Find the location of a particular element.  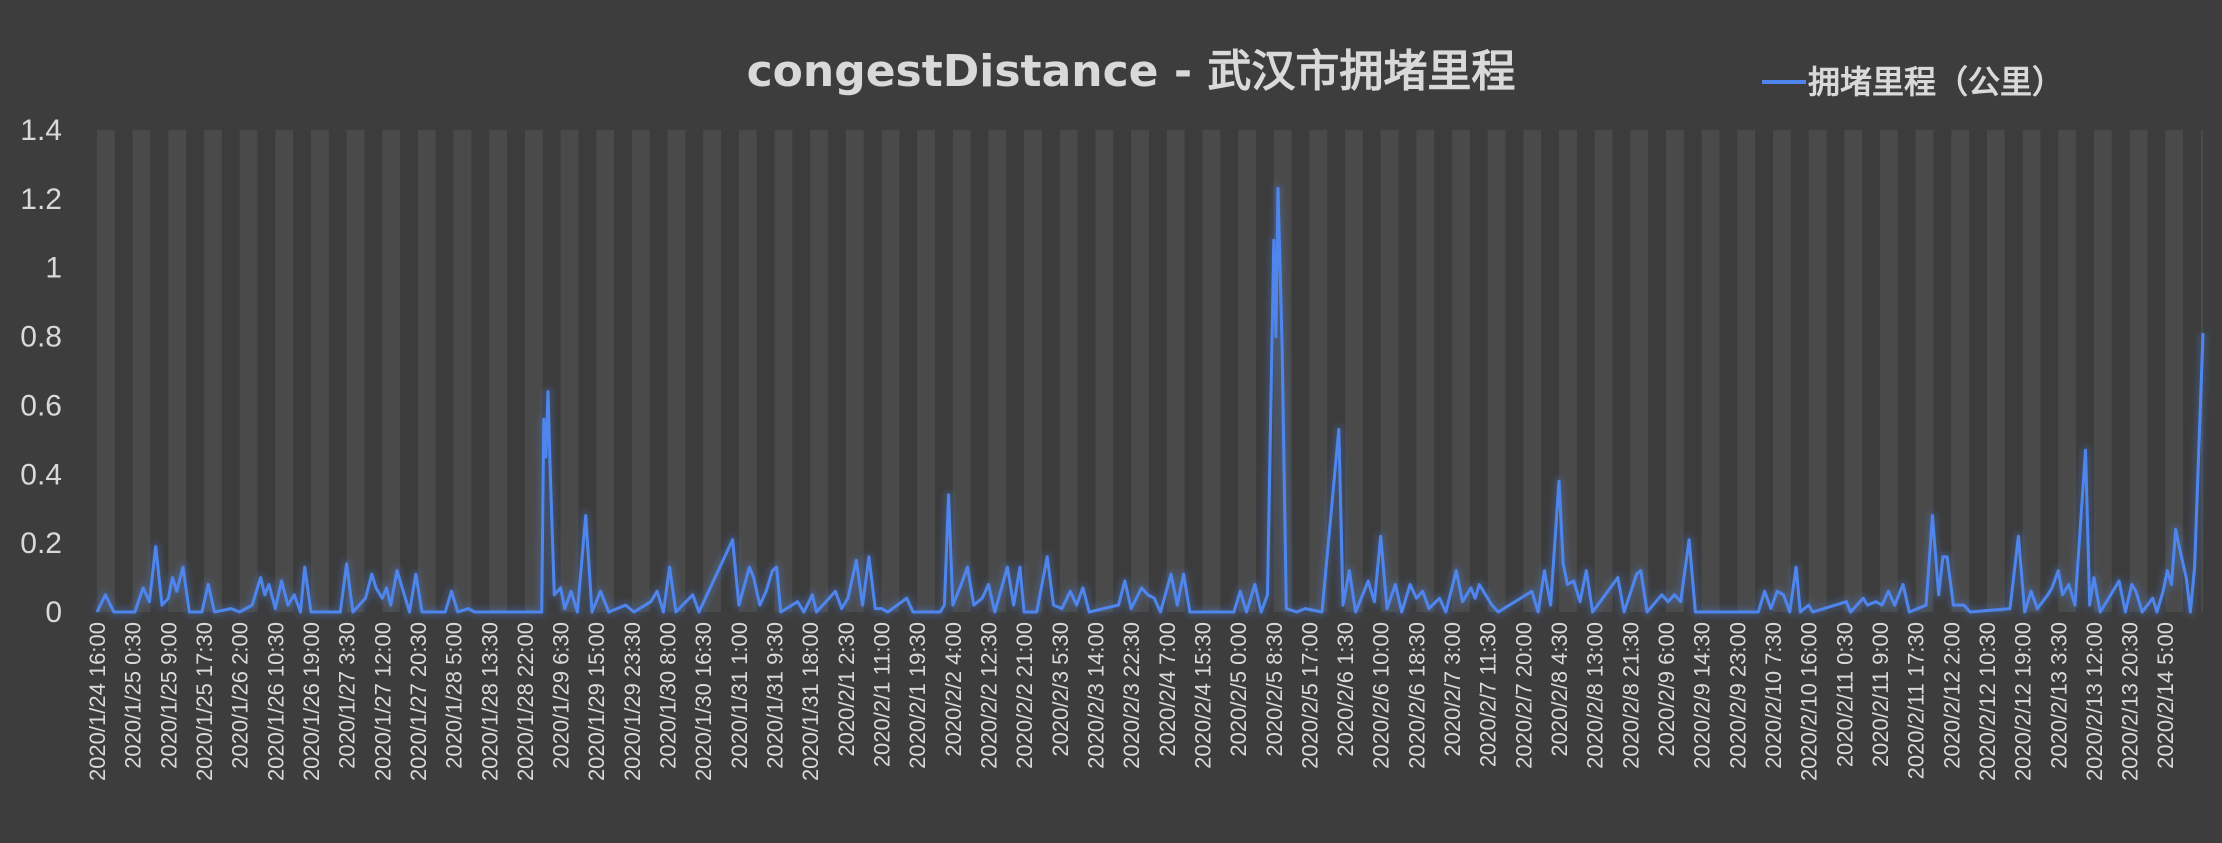

x-tick-label: 2020/1/28 13:30 is located at coordinates (489, 701).